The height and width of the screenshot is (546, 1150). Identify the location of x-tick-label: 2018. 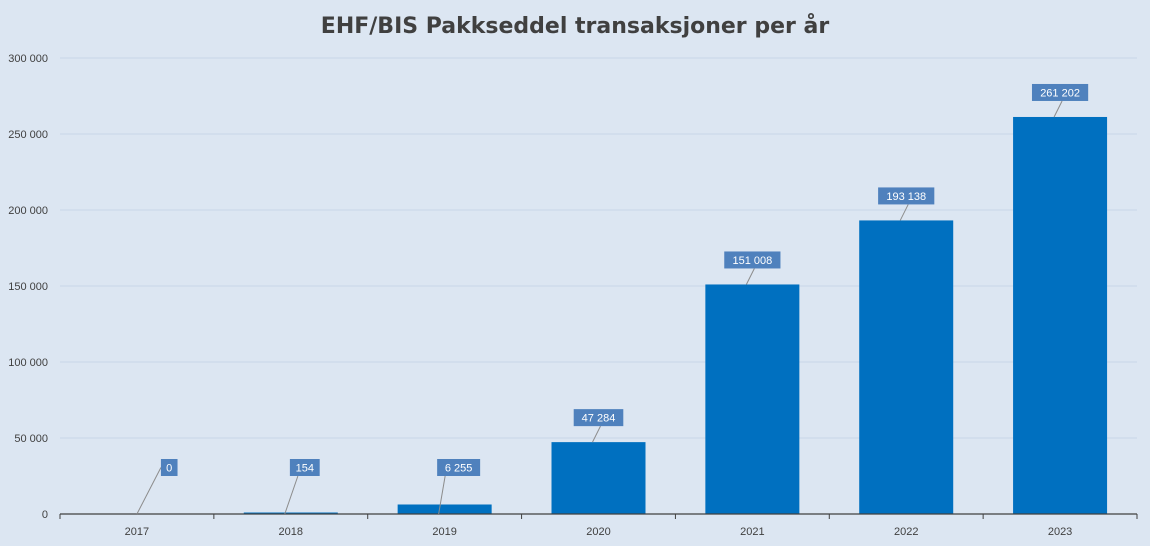
(291, 532).